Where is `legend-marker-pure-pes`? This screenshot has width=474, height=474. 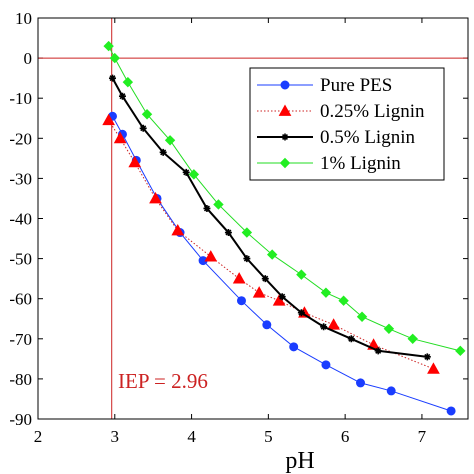 legend-marker-pure-pes is located at coordinates (285, 85).